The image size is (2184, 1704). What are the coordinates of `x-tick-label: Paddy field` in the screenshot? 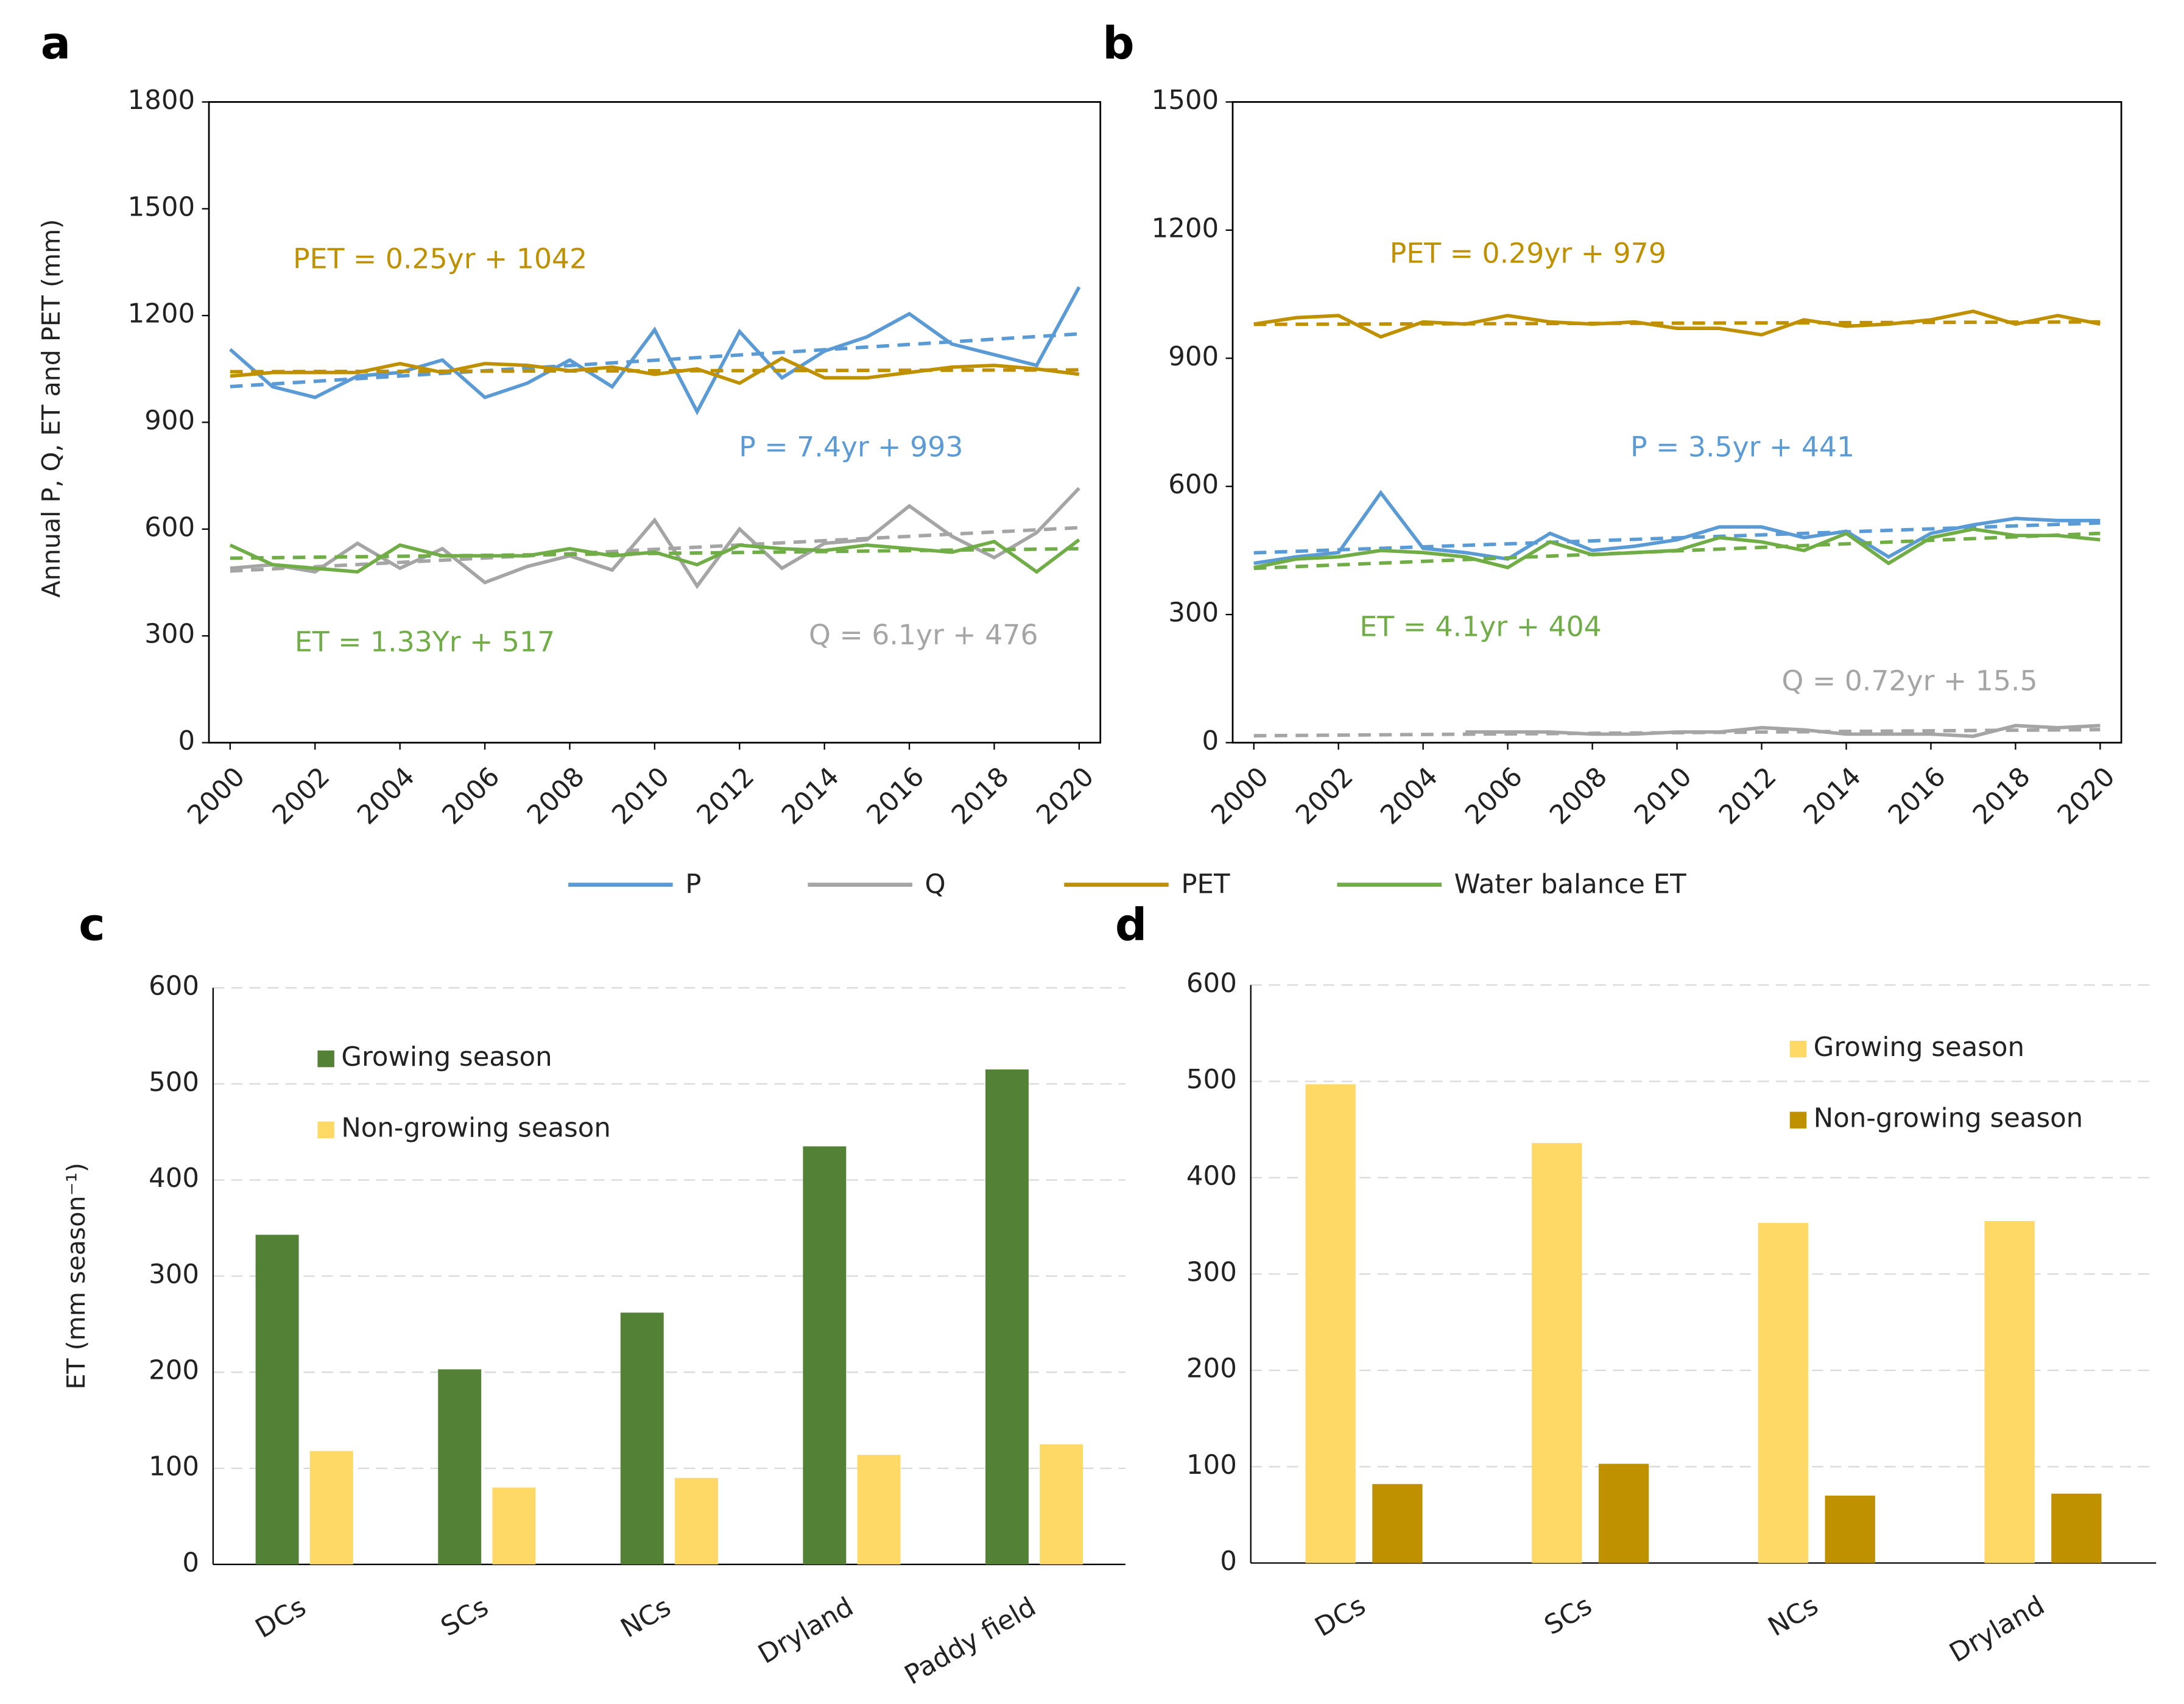 It's located at (970, 1641).